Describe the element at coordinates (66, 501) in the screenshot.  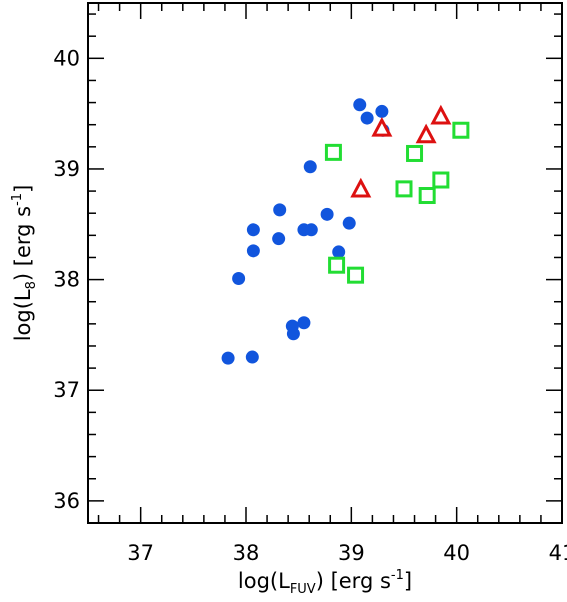
I see `y-tick-label: 36` at that location.